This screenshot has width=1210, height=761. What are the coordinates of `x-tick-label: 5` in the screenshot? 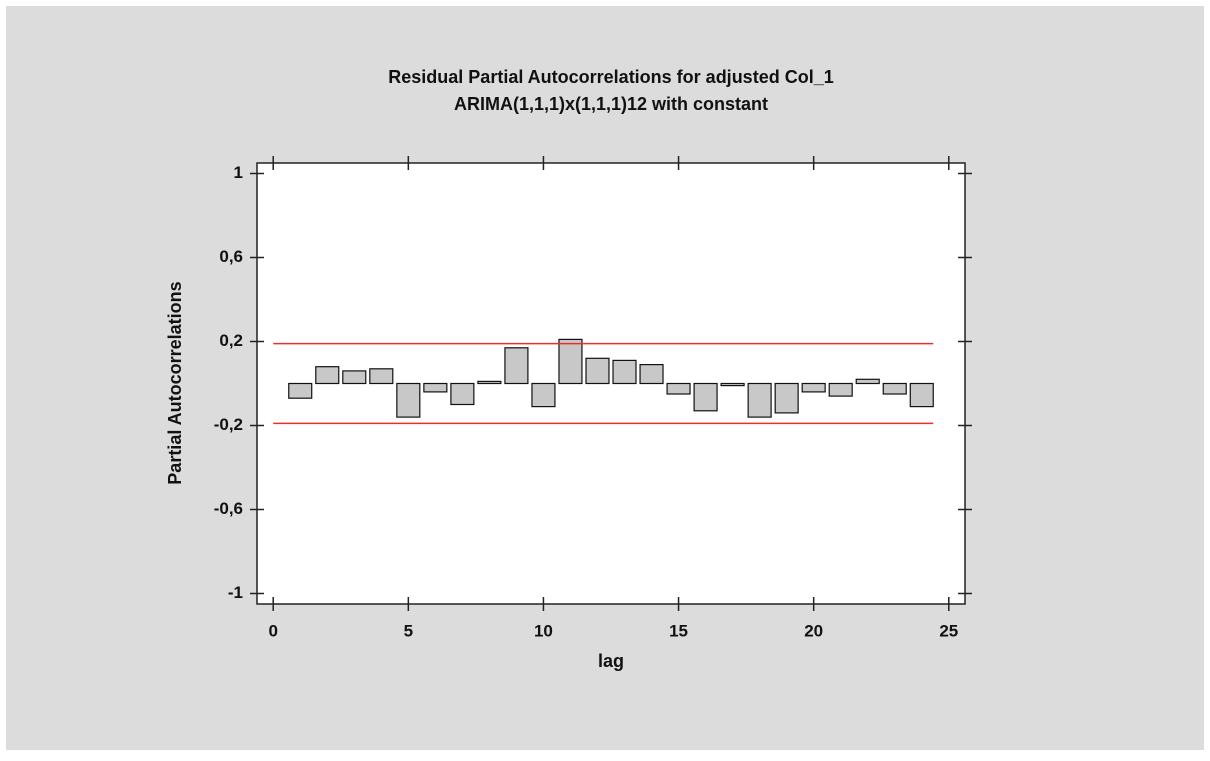 It's located at (408, 630).